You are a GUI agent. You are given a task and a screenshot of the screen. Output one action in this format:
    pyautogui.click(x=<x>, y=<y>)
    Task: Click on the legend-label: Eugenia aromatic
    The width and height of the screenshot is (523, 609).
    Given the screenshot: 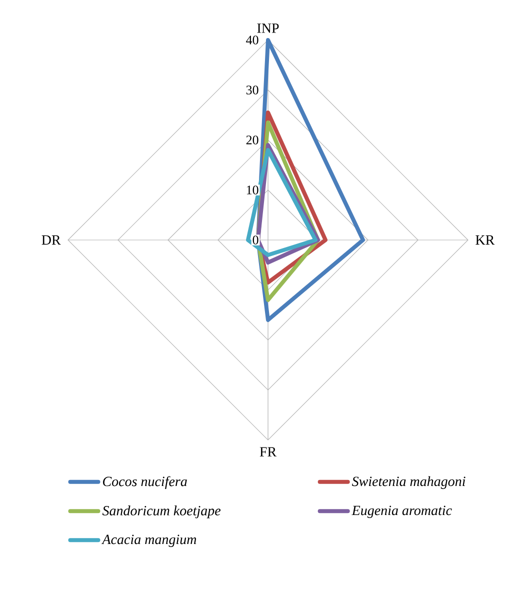 What is the action you would take?
    pyautogui.click(x=402, y=512)
    